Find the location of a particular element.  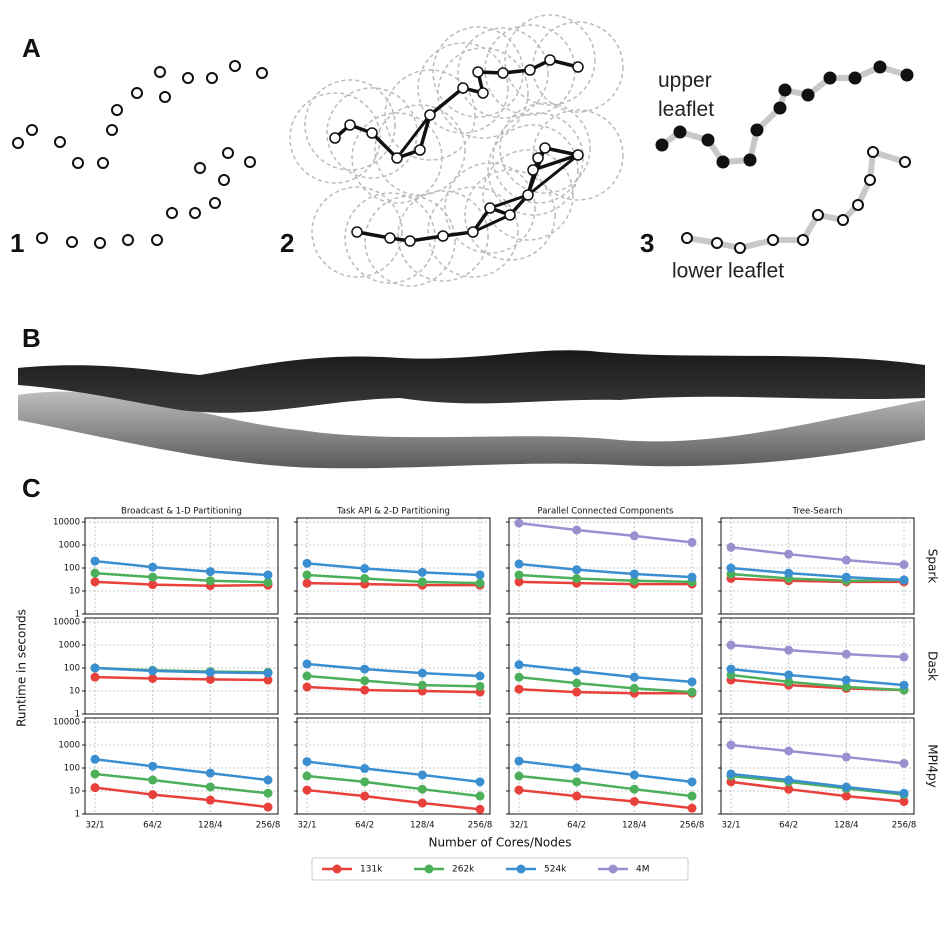

y-tick-label: 1 is located at coordinates (77, 715).